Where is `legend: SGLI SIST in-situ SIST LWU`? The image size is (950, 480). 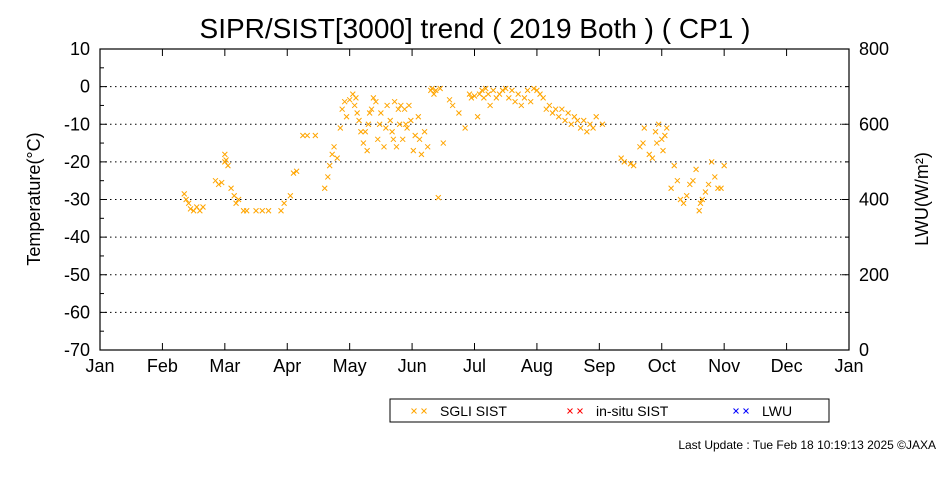 legend: SGLI SIST in-situ SIST LWU is located at coordinates (609, 410).